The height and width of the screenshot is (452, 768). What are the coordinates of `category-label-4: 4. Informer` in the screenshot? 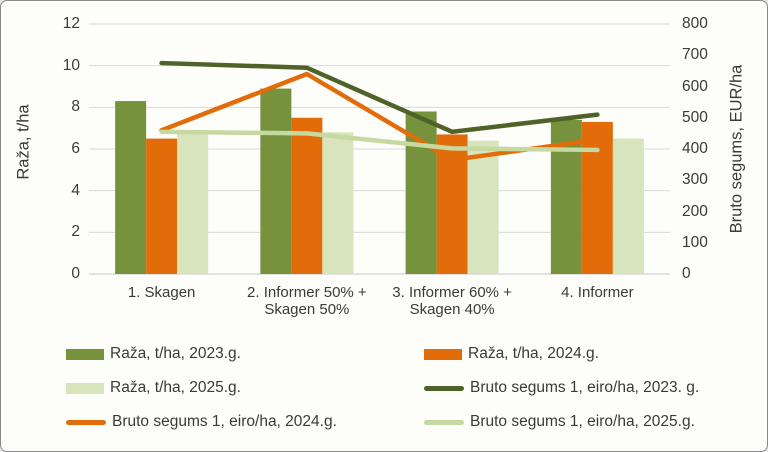 It's located at (597, 292).